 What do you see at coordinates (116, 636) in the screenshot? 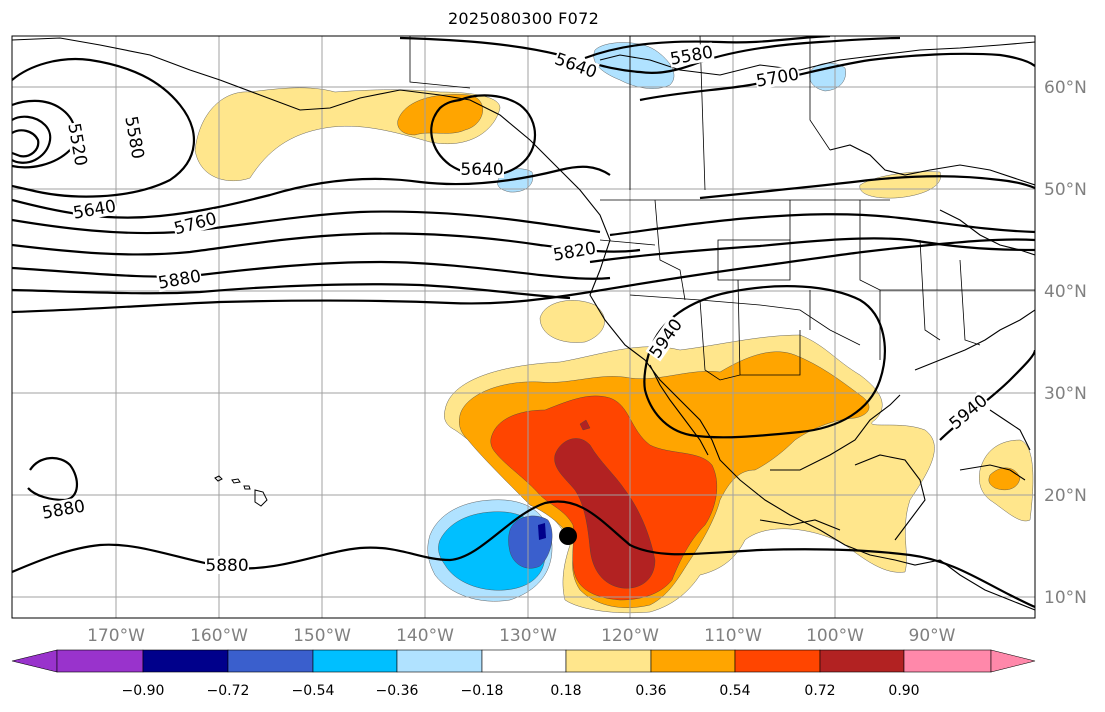
I see `lon-label-170w: 170°W` at bounding box center [116, 636].